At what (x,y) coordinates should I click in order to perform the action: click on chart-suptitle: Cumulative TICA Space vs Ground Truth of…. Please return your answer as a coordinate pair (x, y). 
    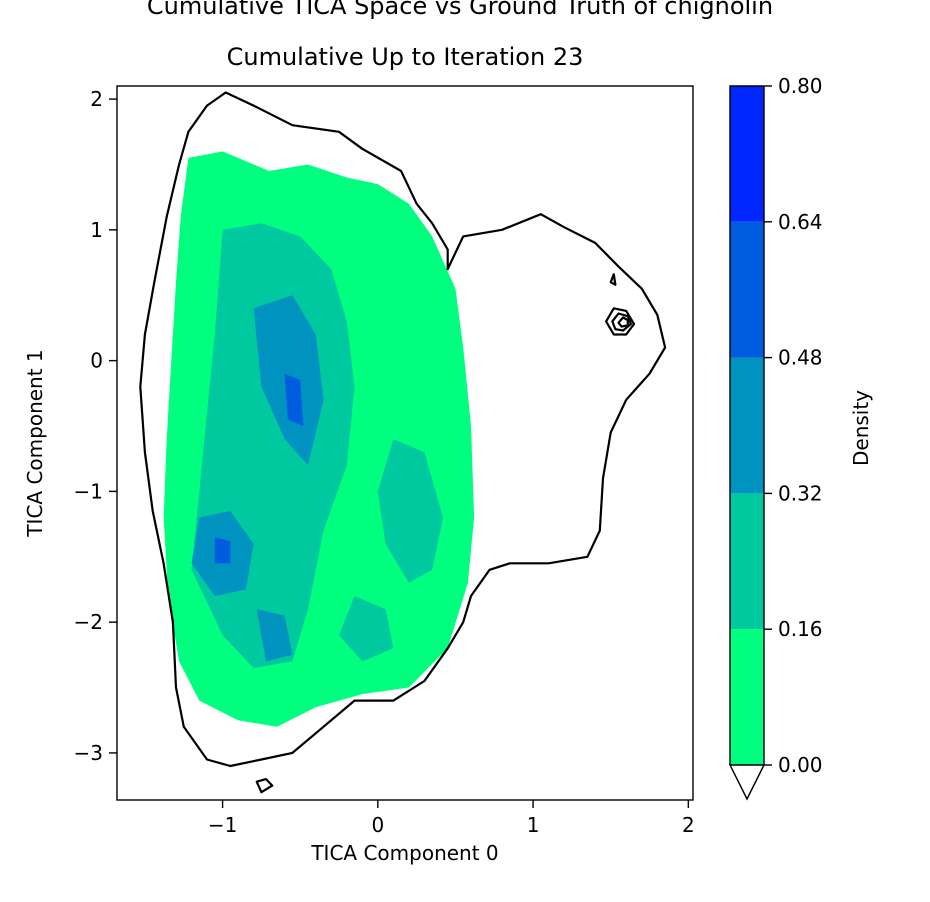
    Looking at the image, I should click on (460, 10).